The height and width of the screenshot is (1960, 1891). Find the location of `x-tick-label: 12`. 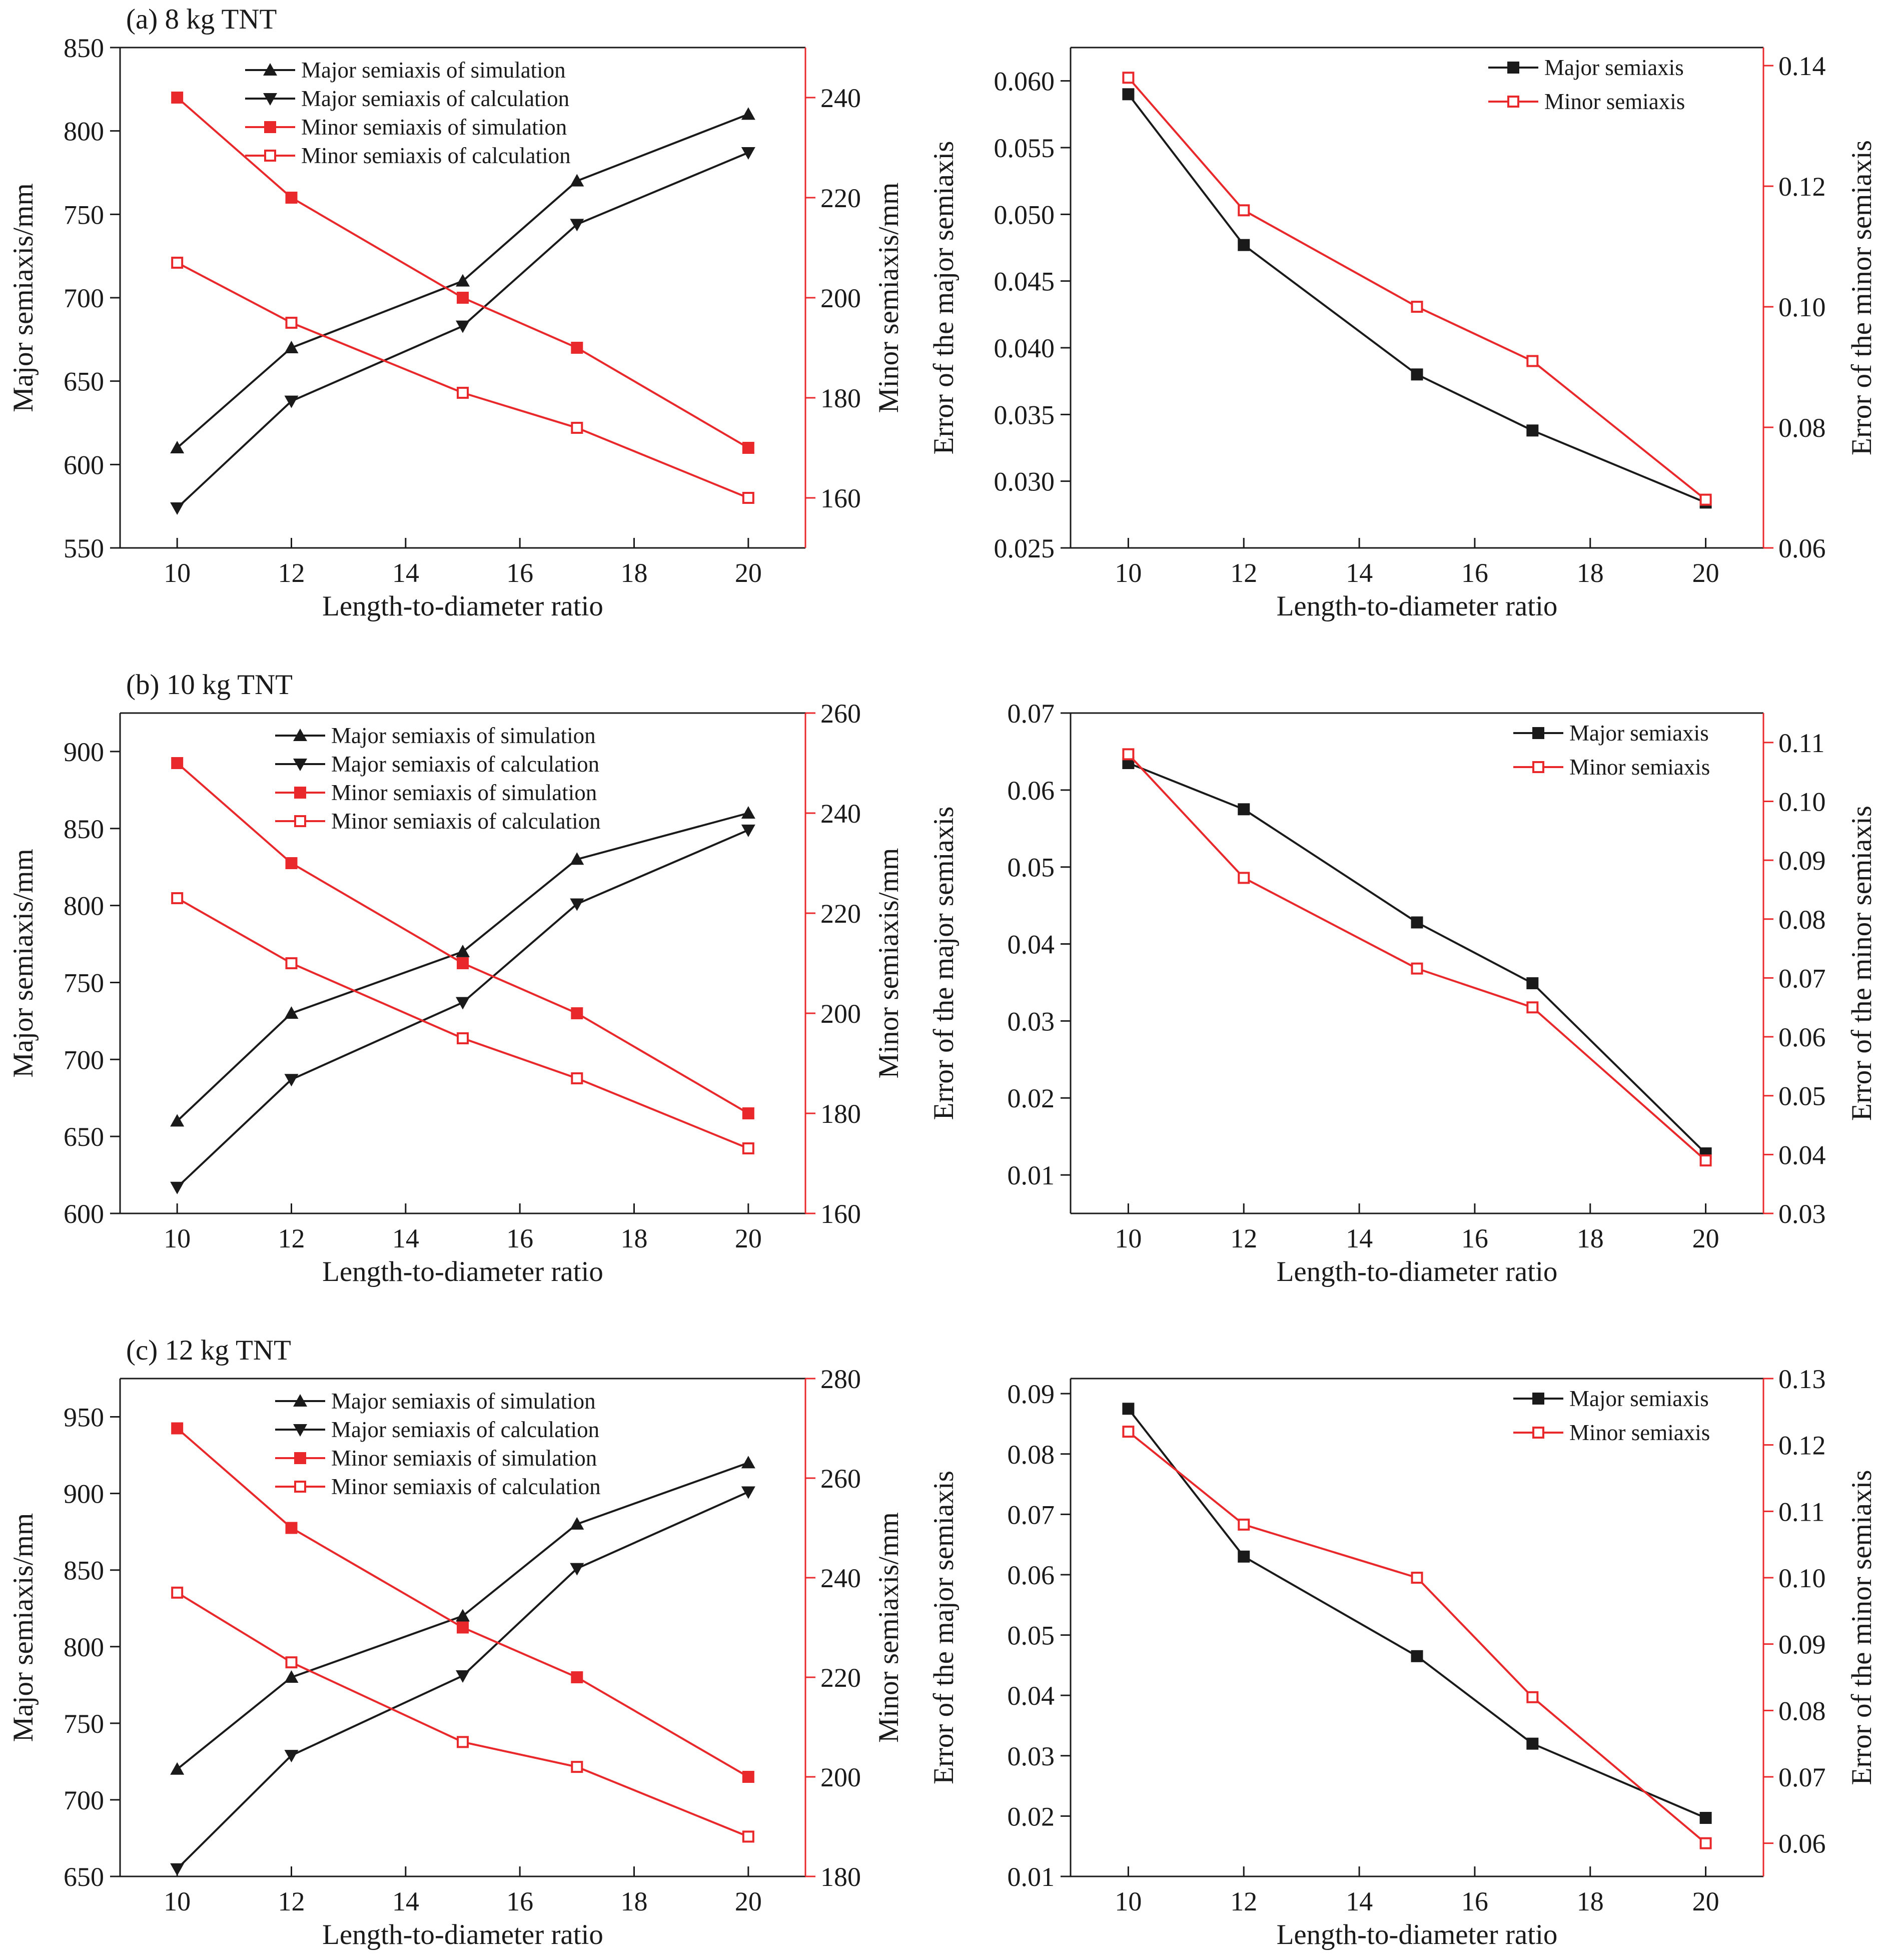

x-tick-label: 12 is located at coordinates (1244, 1901).